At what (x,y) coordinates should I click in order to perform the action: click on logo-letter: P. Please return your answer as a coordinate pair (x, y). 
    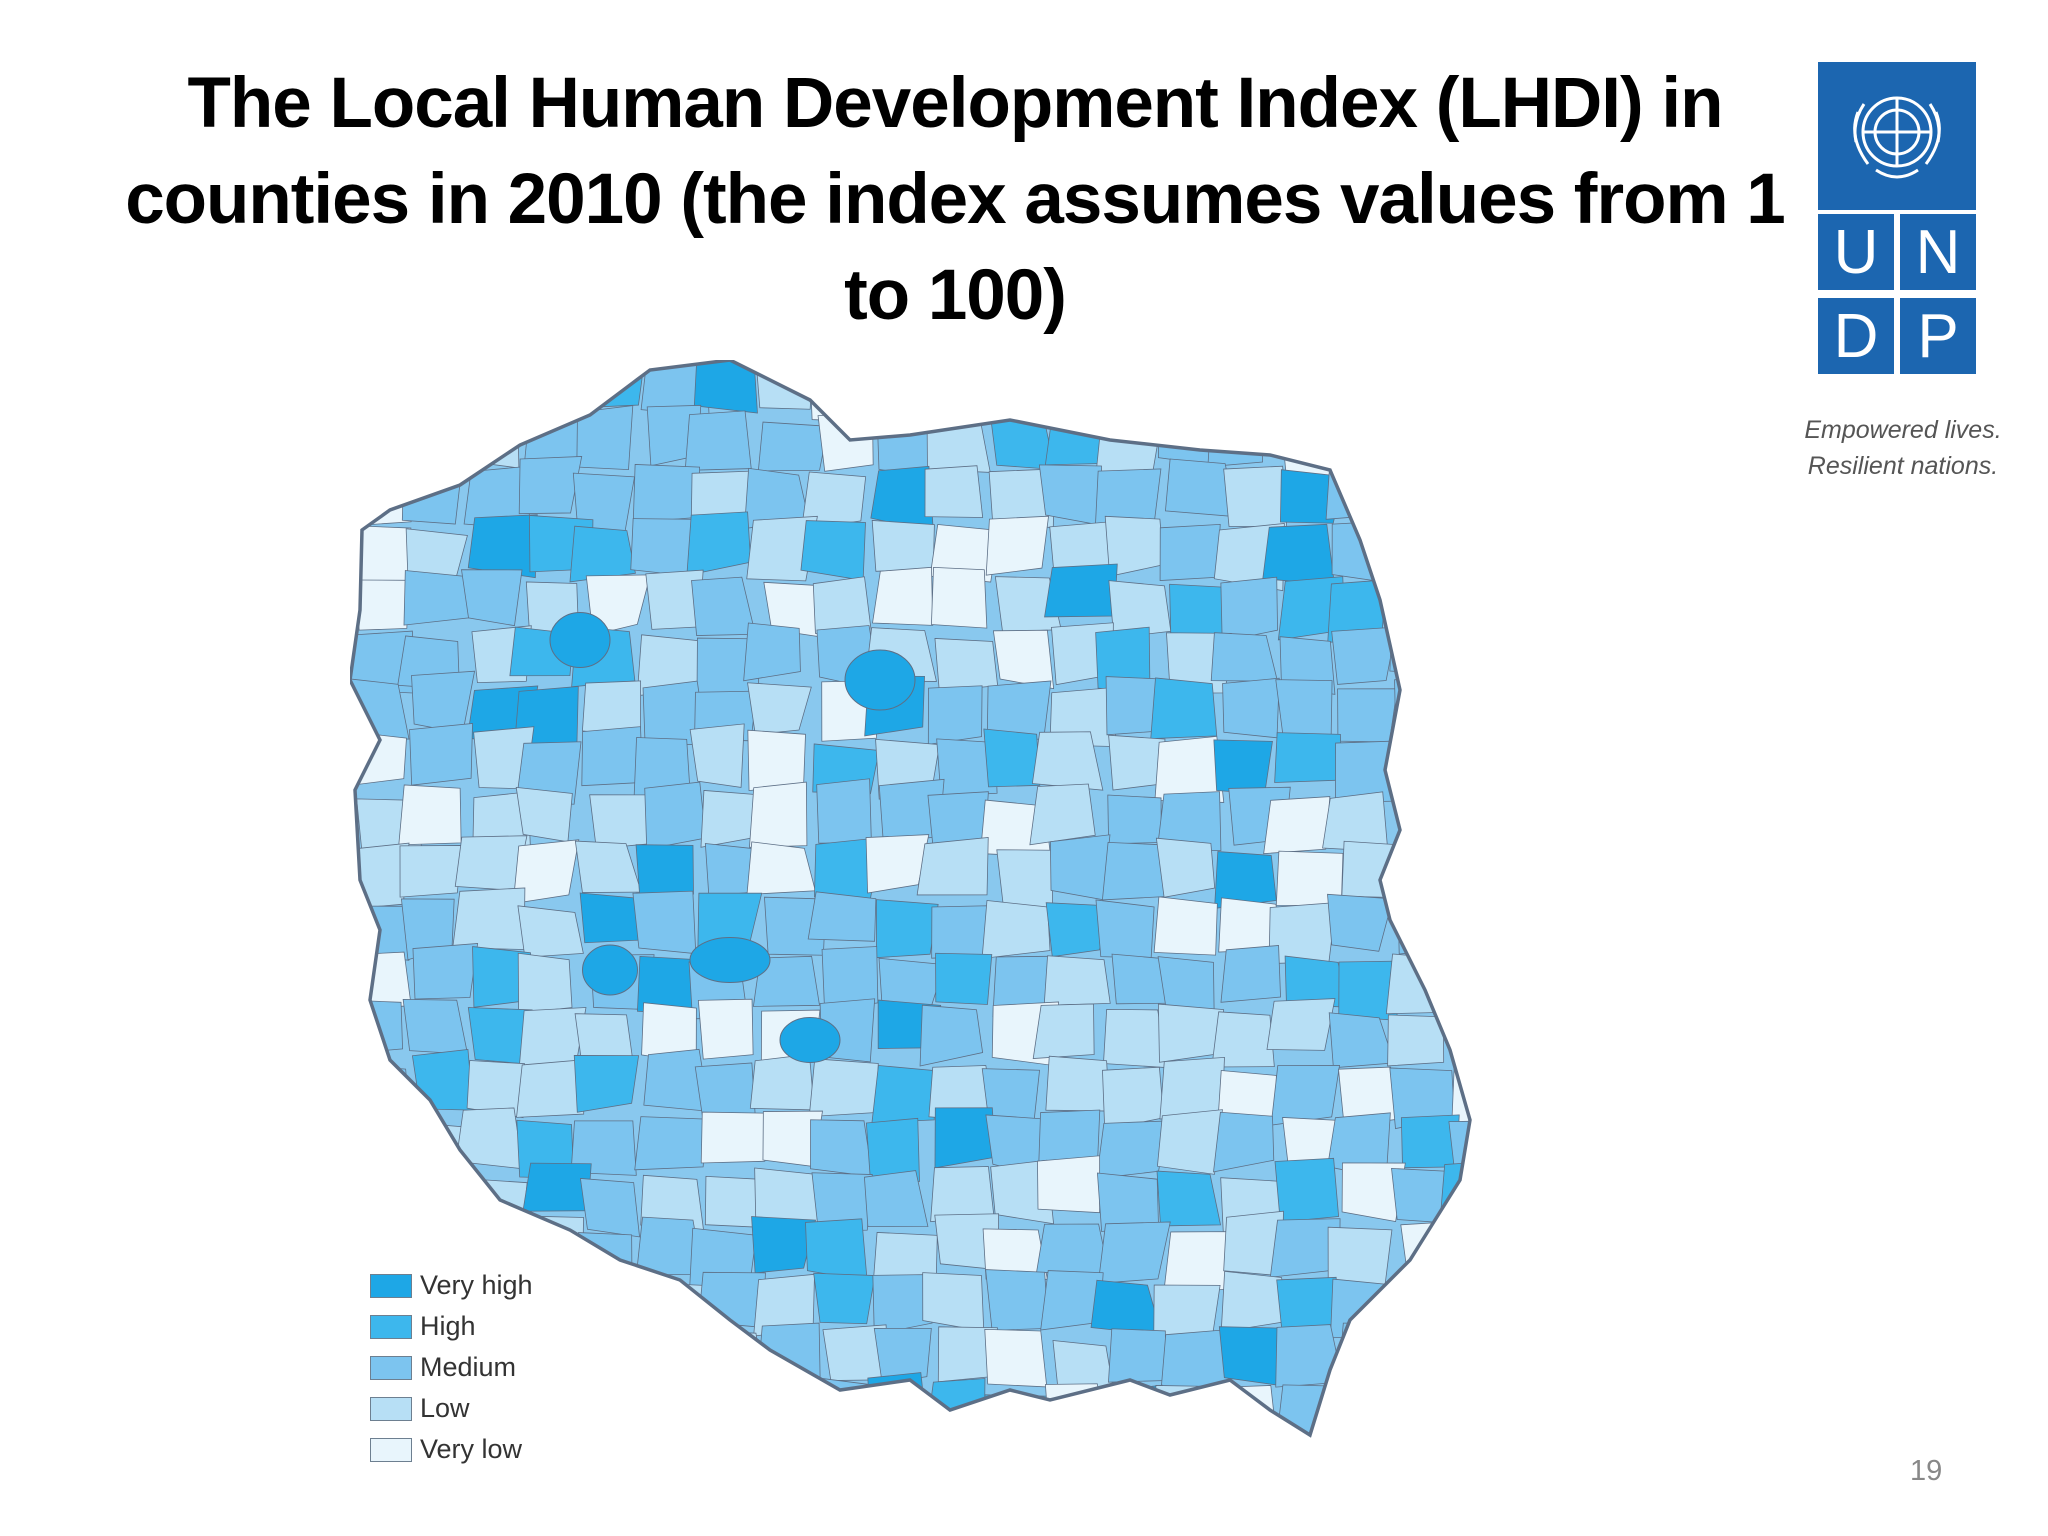
    Looking at the image, I should click on (1938, 336).